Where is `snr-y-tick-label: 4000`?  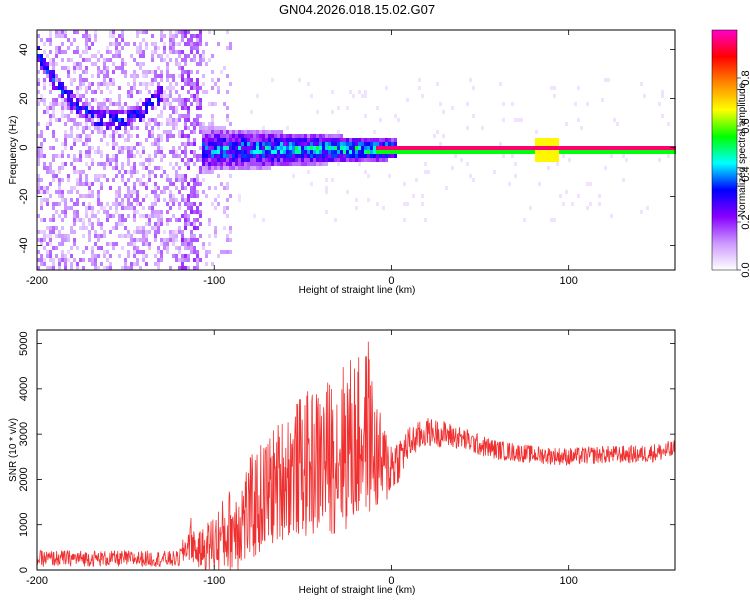
snr-y-tick-label: 4000 is located at coordinates (24, 389).